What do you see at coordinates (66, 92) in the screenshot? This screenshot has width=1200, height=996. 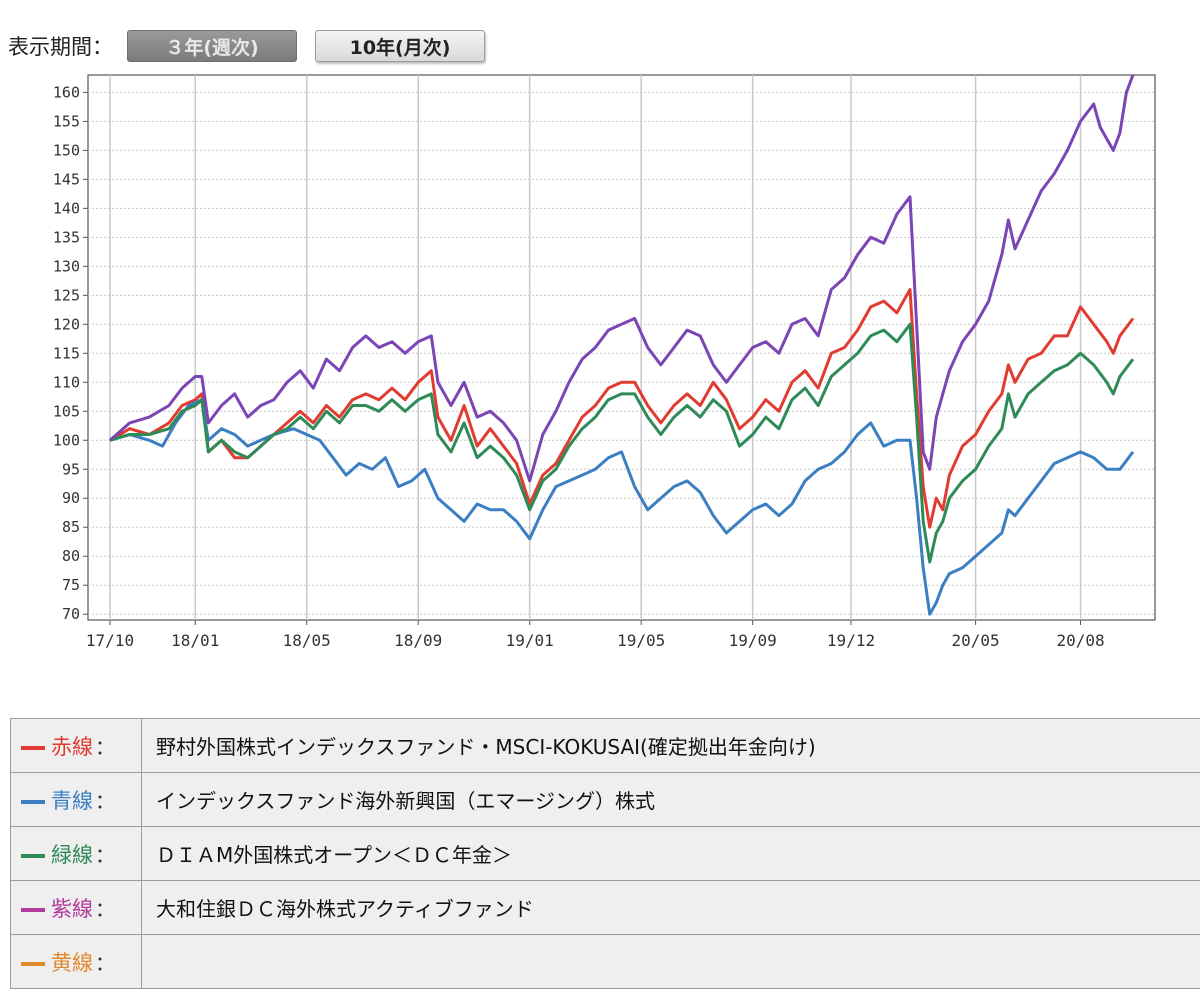 I see `y-tick-label: 160` at bounding box center [66, 92].